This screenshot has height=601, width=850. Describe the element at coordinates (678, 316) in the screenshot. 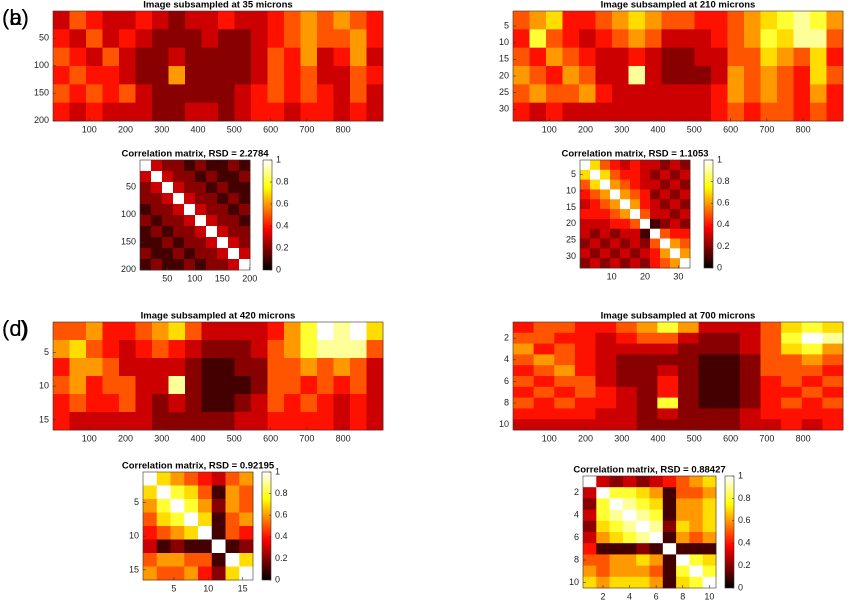

I see `chart-title: Image subsampled at 700 microns` at that location.